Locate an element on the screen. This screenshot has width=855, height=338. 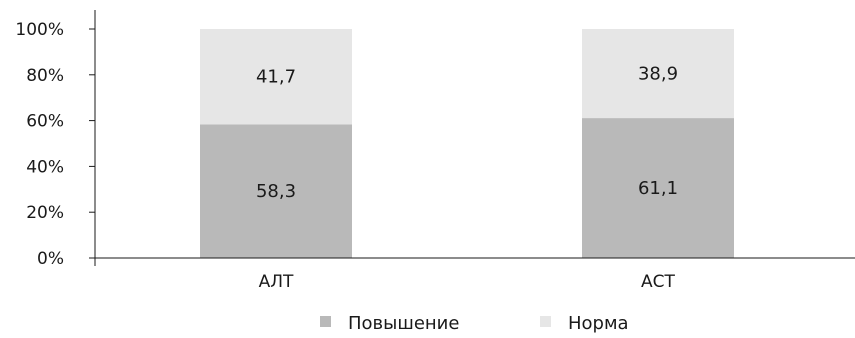
legend: Повышение Норма is located at coordinates (474, 323).